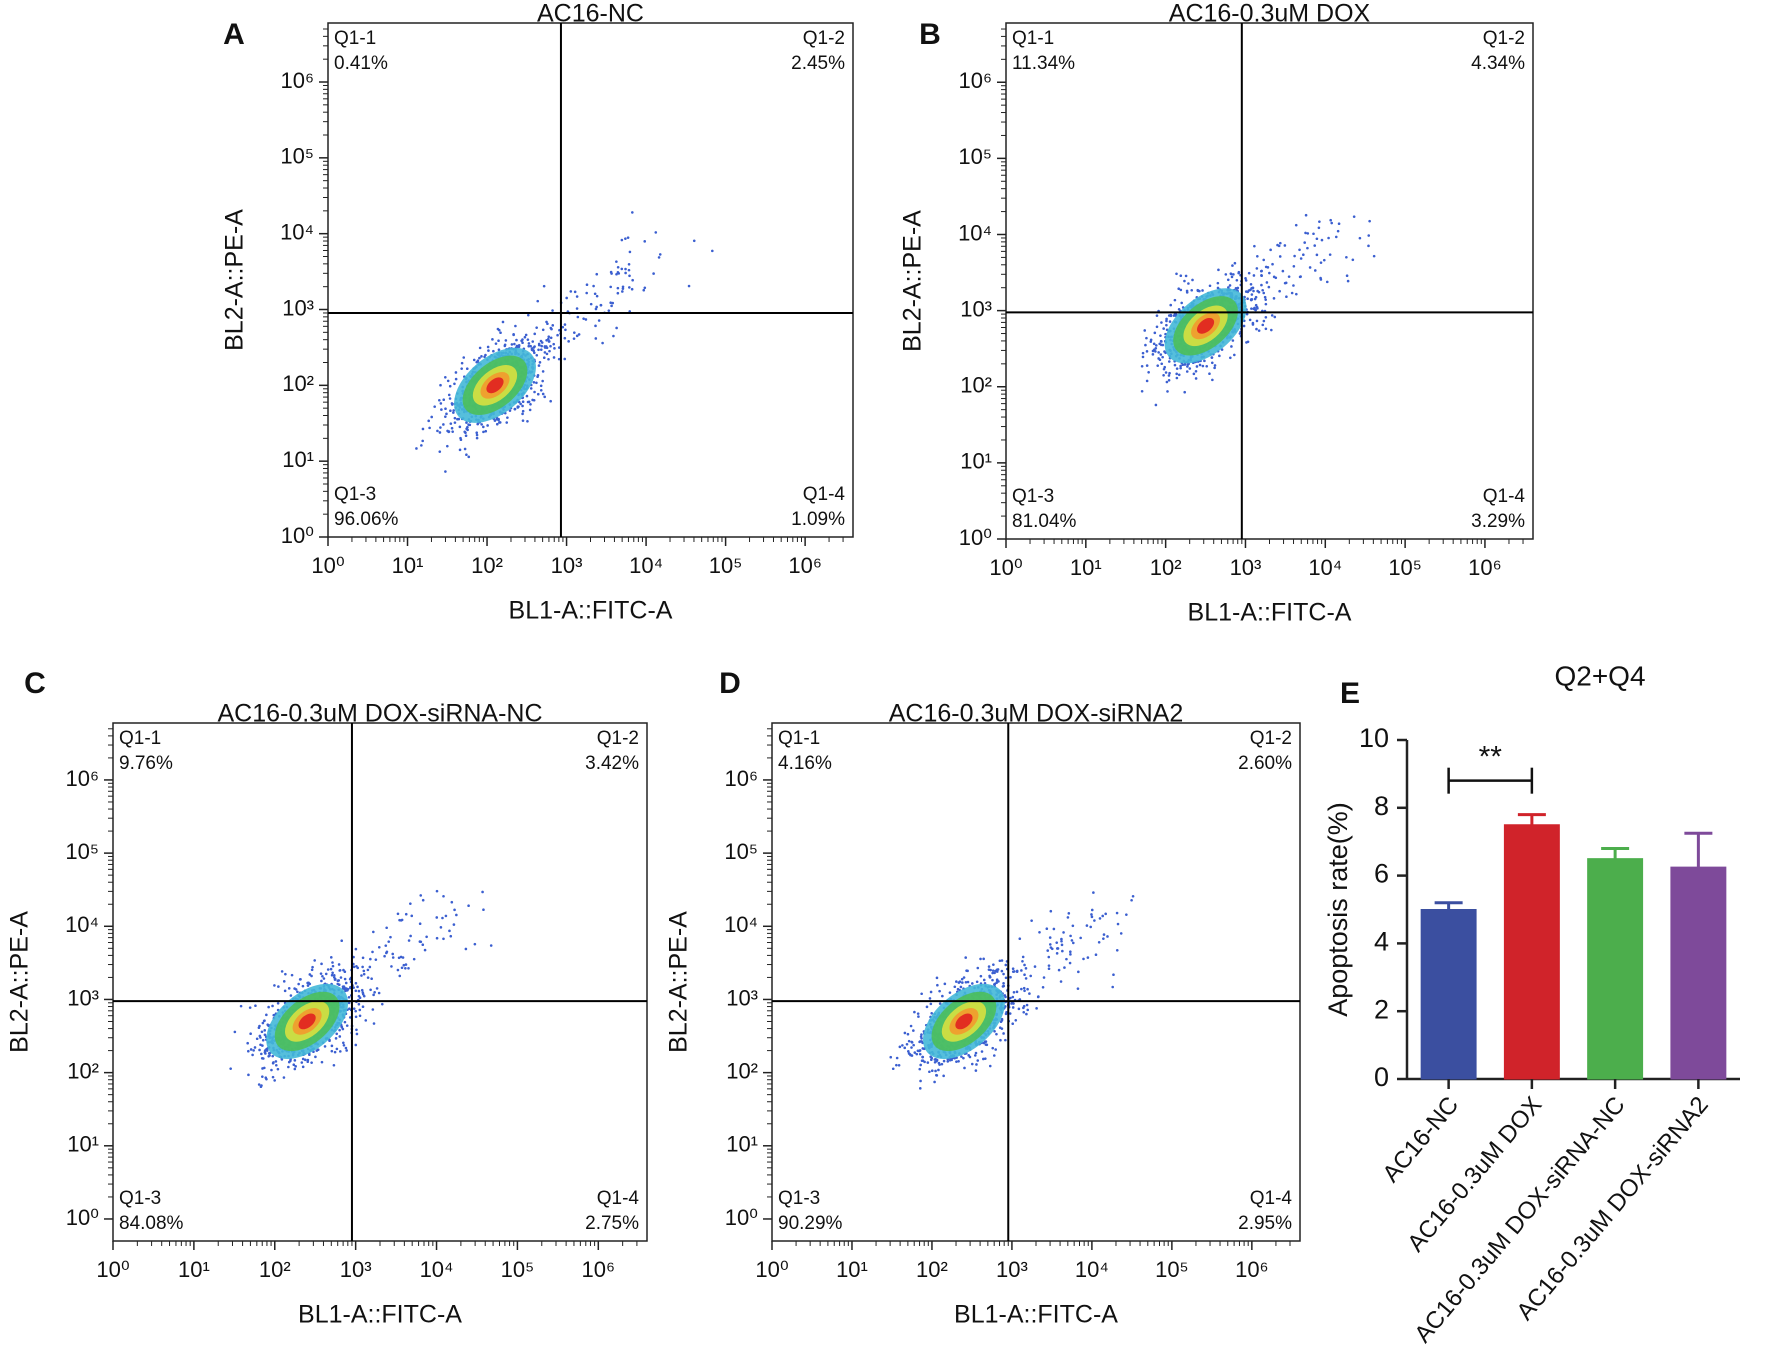 The image size is (1772, 1367). Describe the element at coordinates (1485, 567) in the screenshot. I see `x-tick-label: 10⁶` at that location.